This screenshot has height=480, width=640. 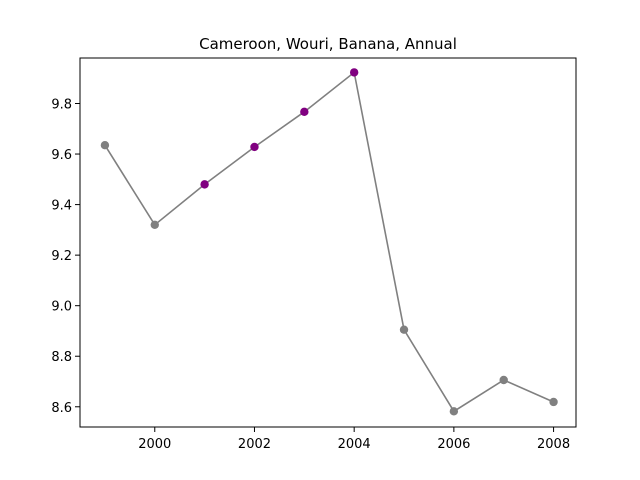 I want to click on y-tick-label: 9.4, so click(x=61, y=206).